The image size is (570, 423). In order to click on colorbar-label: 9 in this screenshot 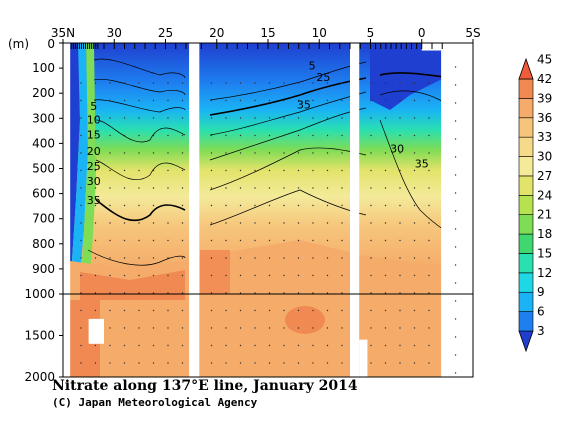, I will do `click(541, 292)`.